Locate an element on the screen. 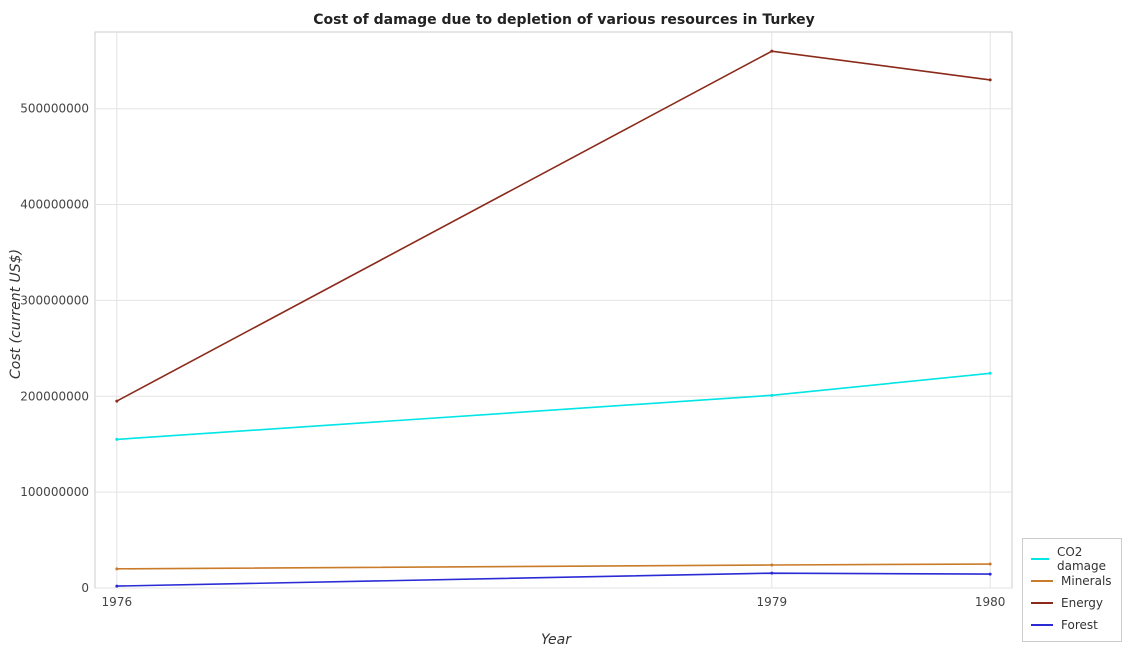  legend-label-co2: CO2 damage is located at coordinates (1081, 559).